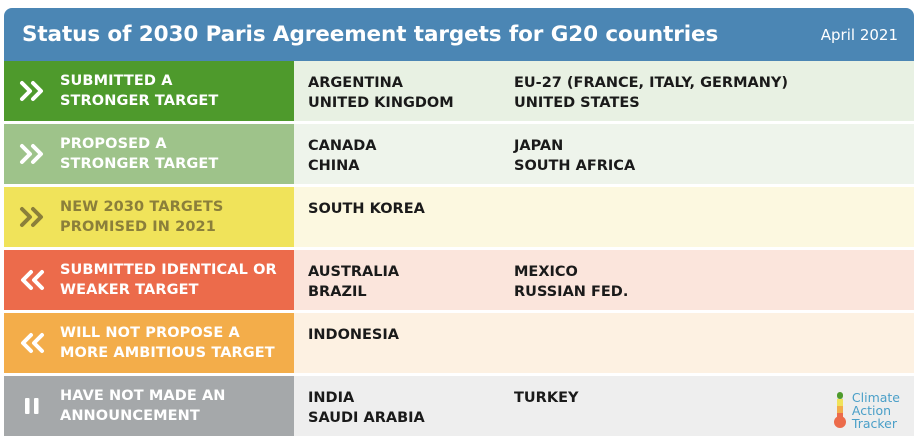 This screenshot has width=922, height=445. What do you see at coordinates (859, 34) in the screenshot?
I see `date-label: April 2021` at bounding box center [859, 34].